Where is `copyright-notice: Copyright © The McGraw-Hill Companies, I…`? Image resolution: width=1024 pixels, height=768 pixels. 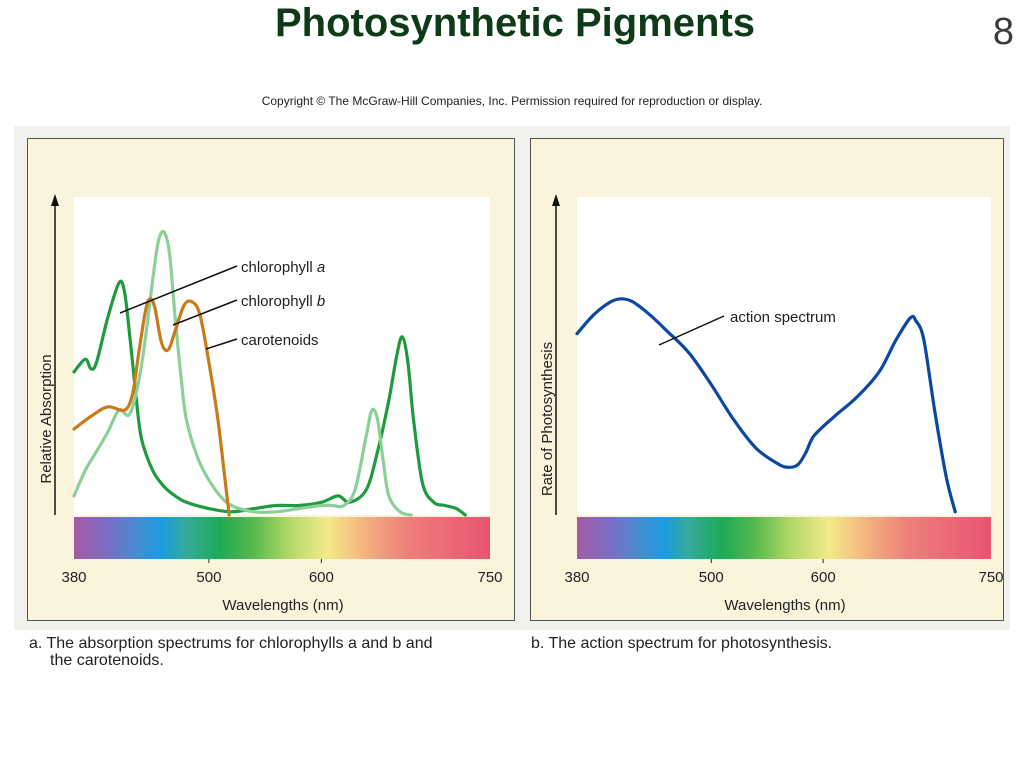 copyright-notice: Copyright © The McGraw-Hill Companies, I… is located at coordinates (512, 101).